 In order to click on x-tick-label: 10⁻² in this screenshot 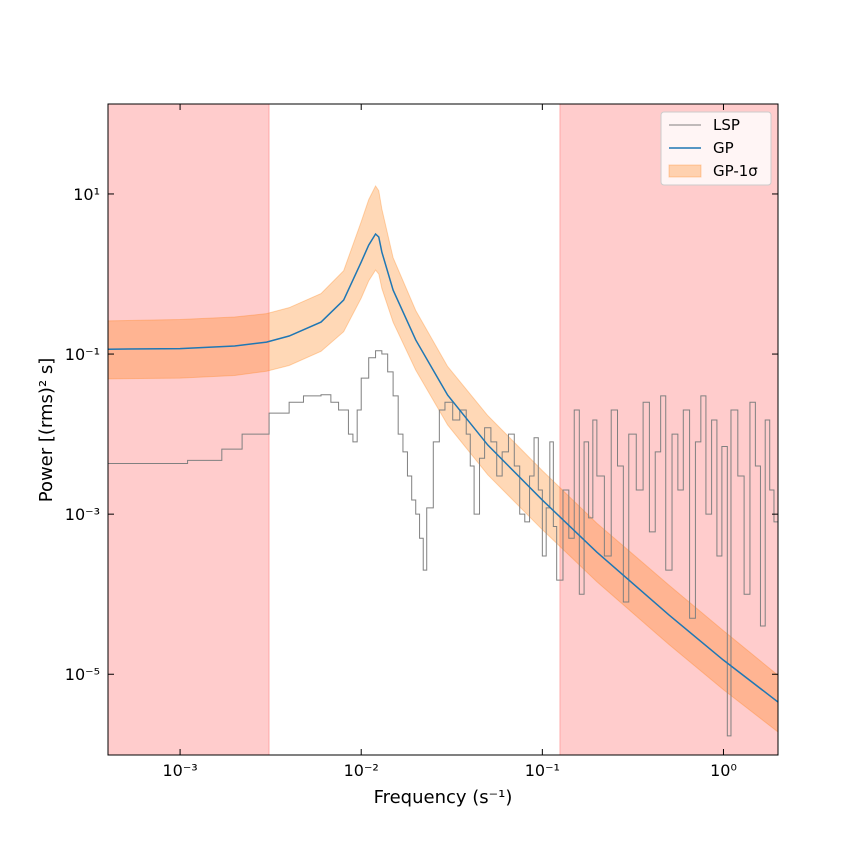, I will do `click(361, 770)`.